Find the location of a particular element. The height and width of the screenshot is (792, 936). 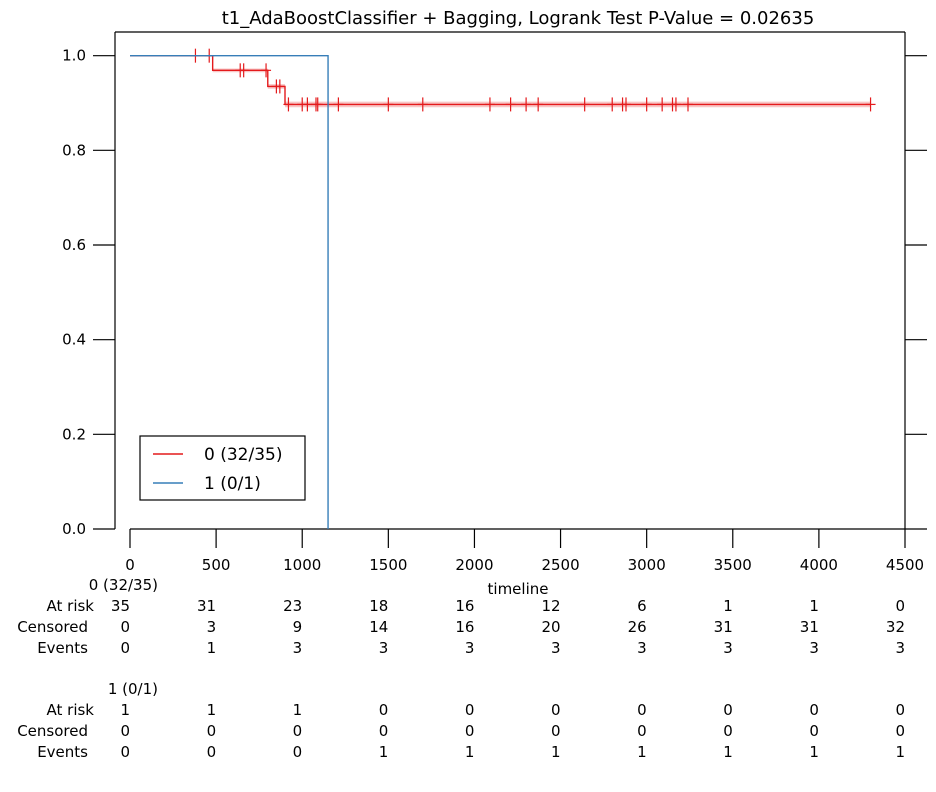

legend: 0 (32/35) 1 (0/1) is located at coordinates (222, 468).